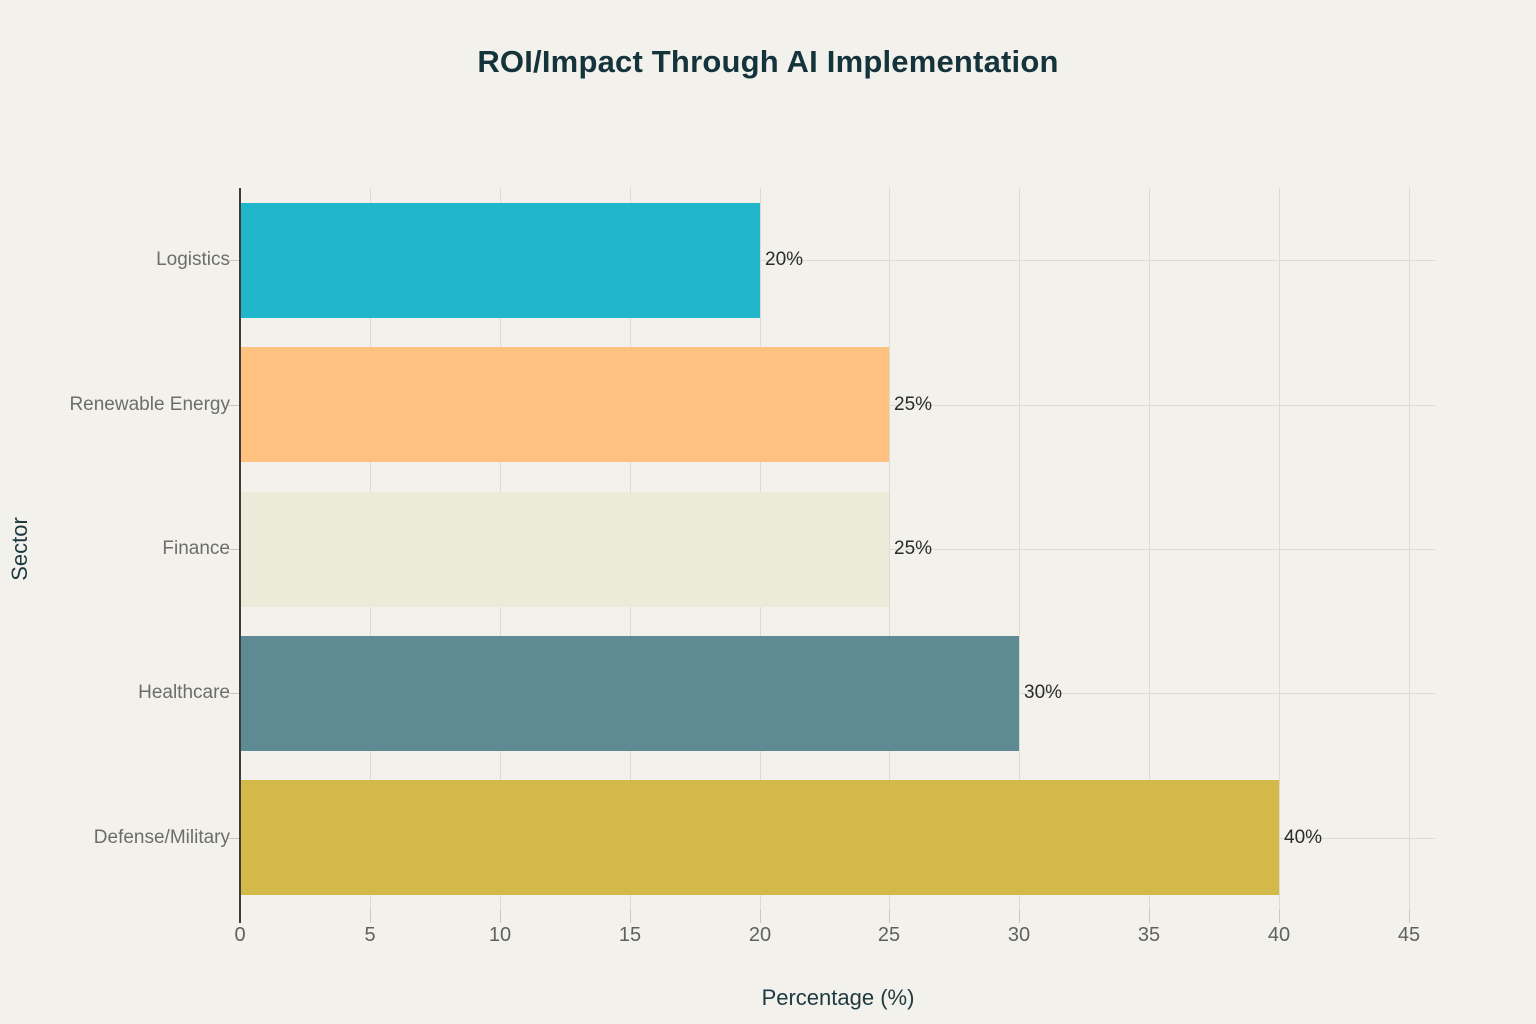 The height and width of the screenshot is (1024, 1536). Describe the element at coordinates (1409, 935) in the screenshot. I see `x-tick-label: 45` at that location.